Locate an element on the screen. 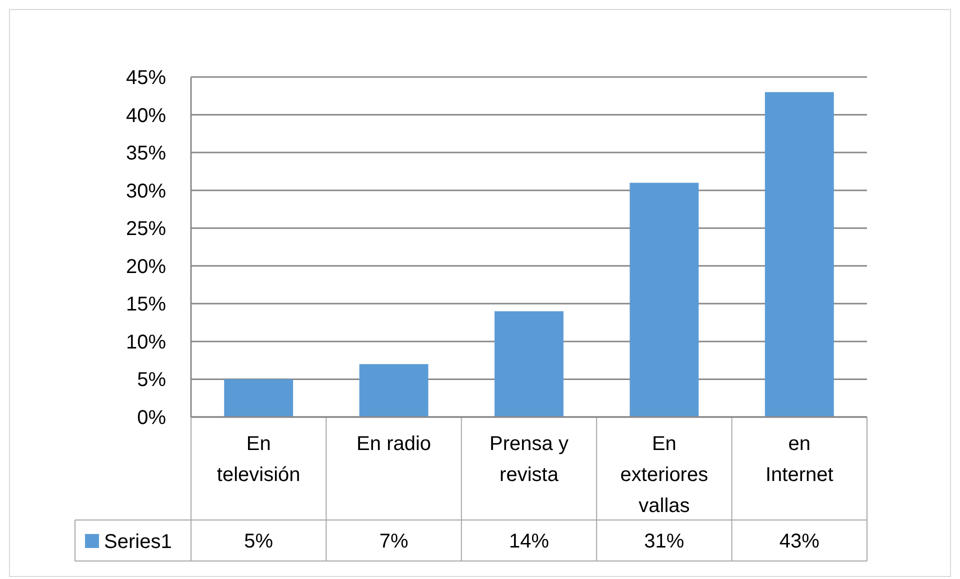  y-tick-label: 15% is located at coordinates (146, 305).